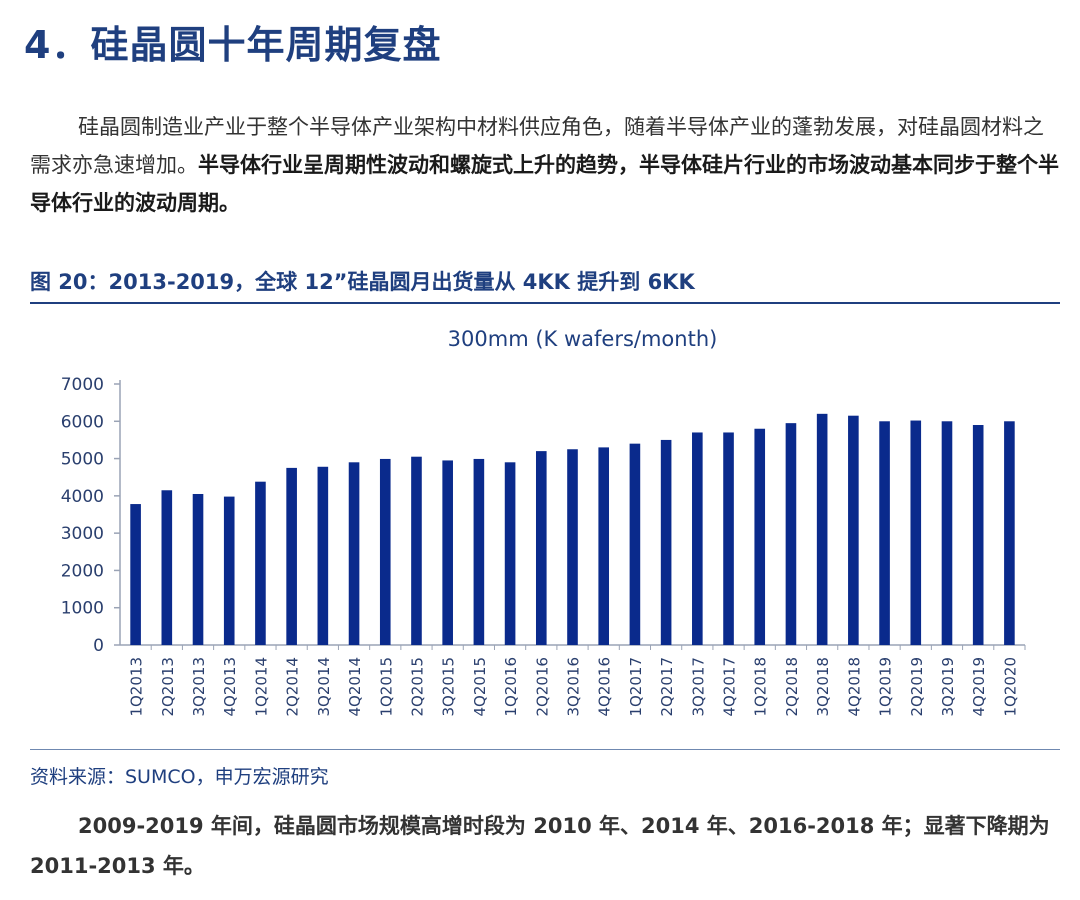 This screenshot has width=1080, height=900. I want to click on x-tick-label: 3Q2015, so click(449, 687).